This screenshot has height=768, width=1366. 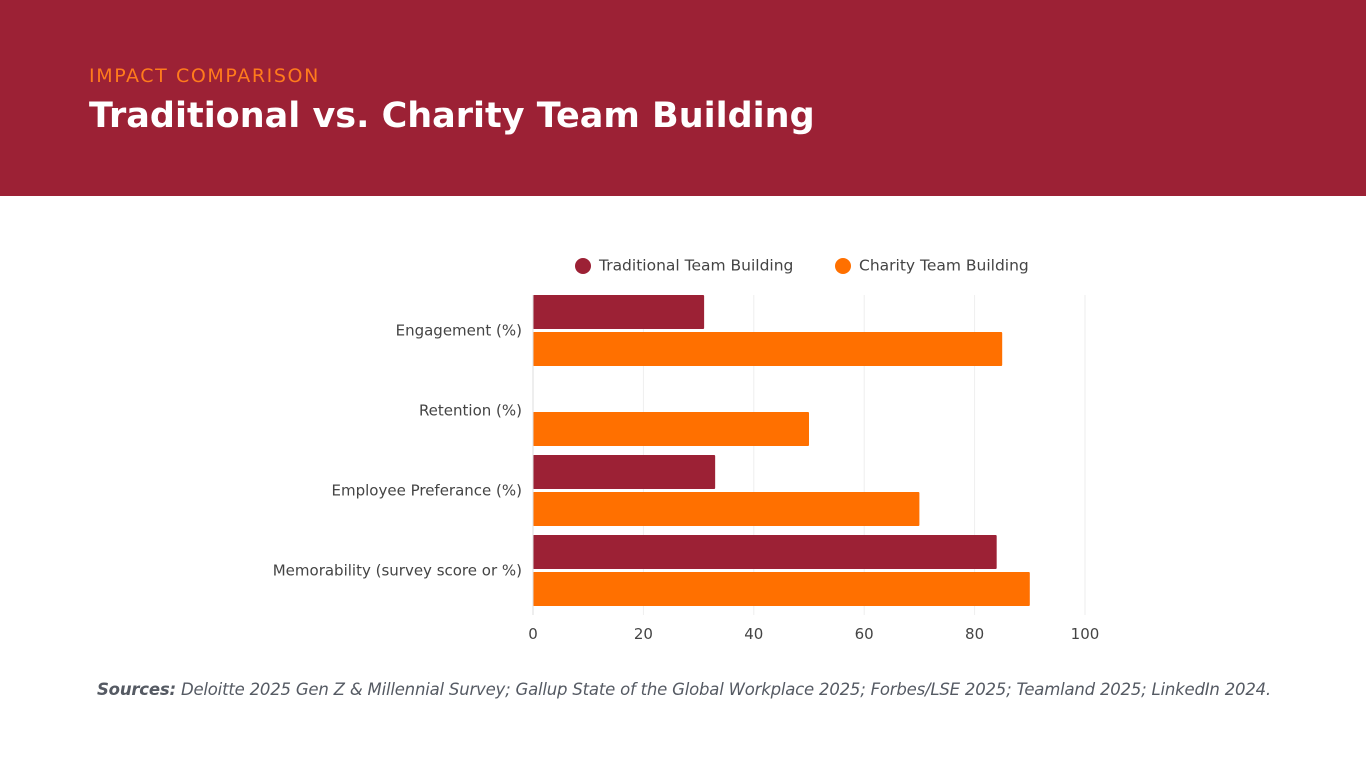 I want to click on x-tick-label: 80, so click(x=974, y=634).